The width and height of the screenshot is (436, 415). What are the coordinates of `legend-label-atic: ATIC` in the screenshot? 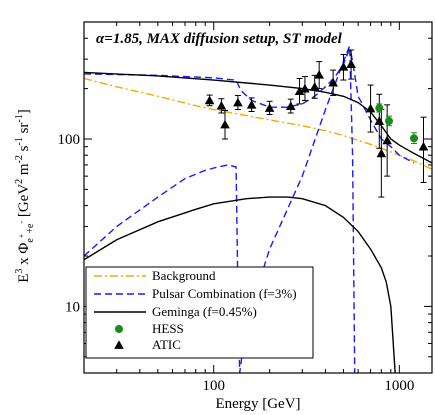 It's located at (166, 344).